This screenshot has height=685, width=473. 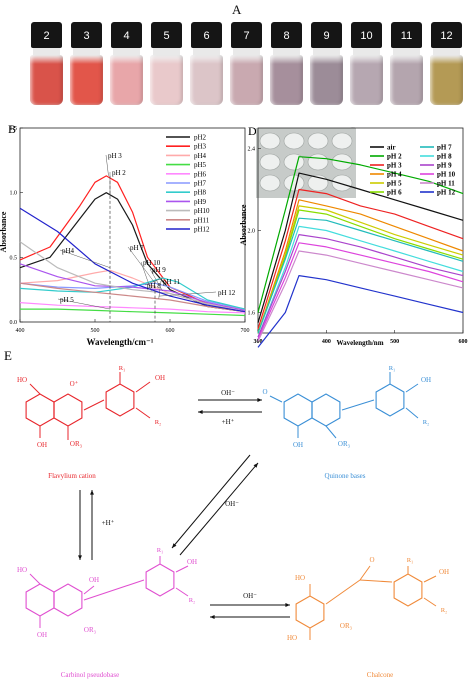 I want to click on panel-b-label: B, so click(x=12, y=129).